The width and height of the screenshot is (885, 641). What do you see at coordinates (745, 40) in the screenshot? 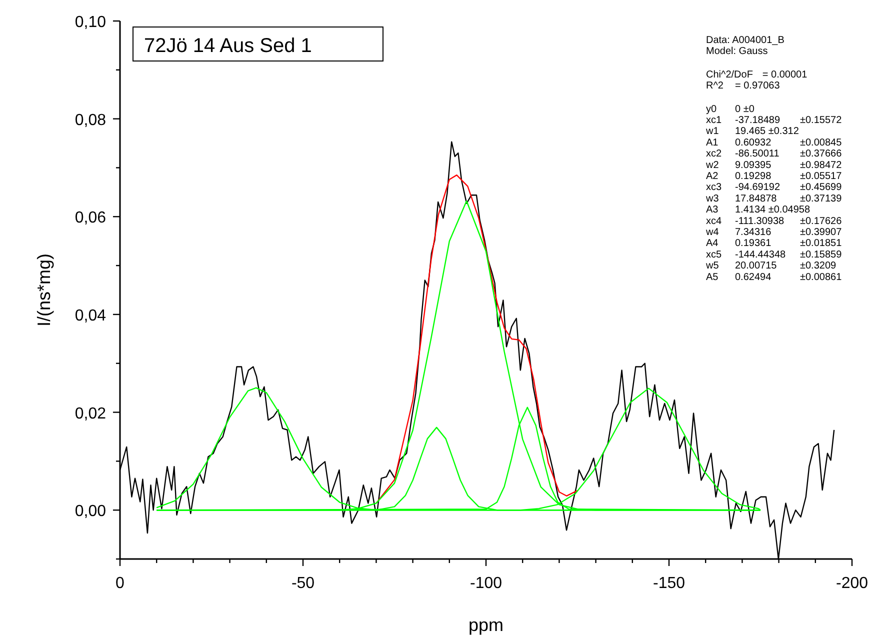
I see `annotation: Data: A004001_B` at bounding box center [745, 40].